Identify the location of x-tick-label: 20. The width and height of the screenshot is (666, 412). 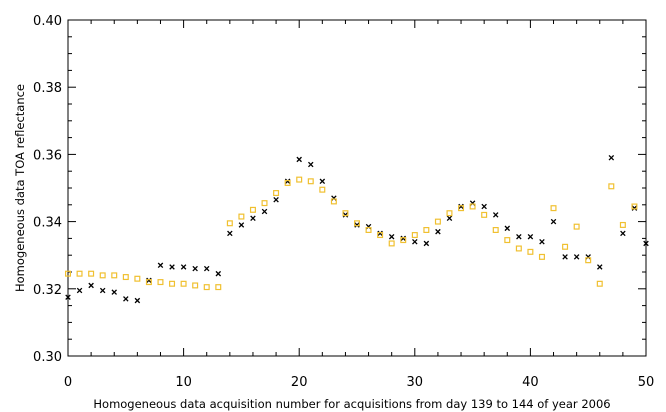
(299, 382).